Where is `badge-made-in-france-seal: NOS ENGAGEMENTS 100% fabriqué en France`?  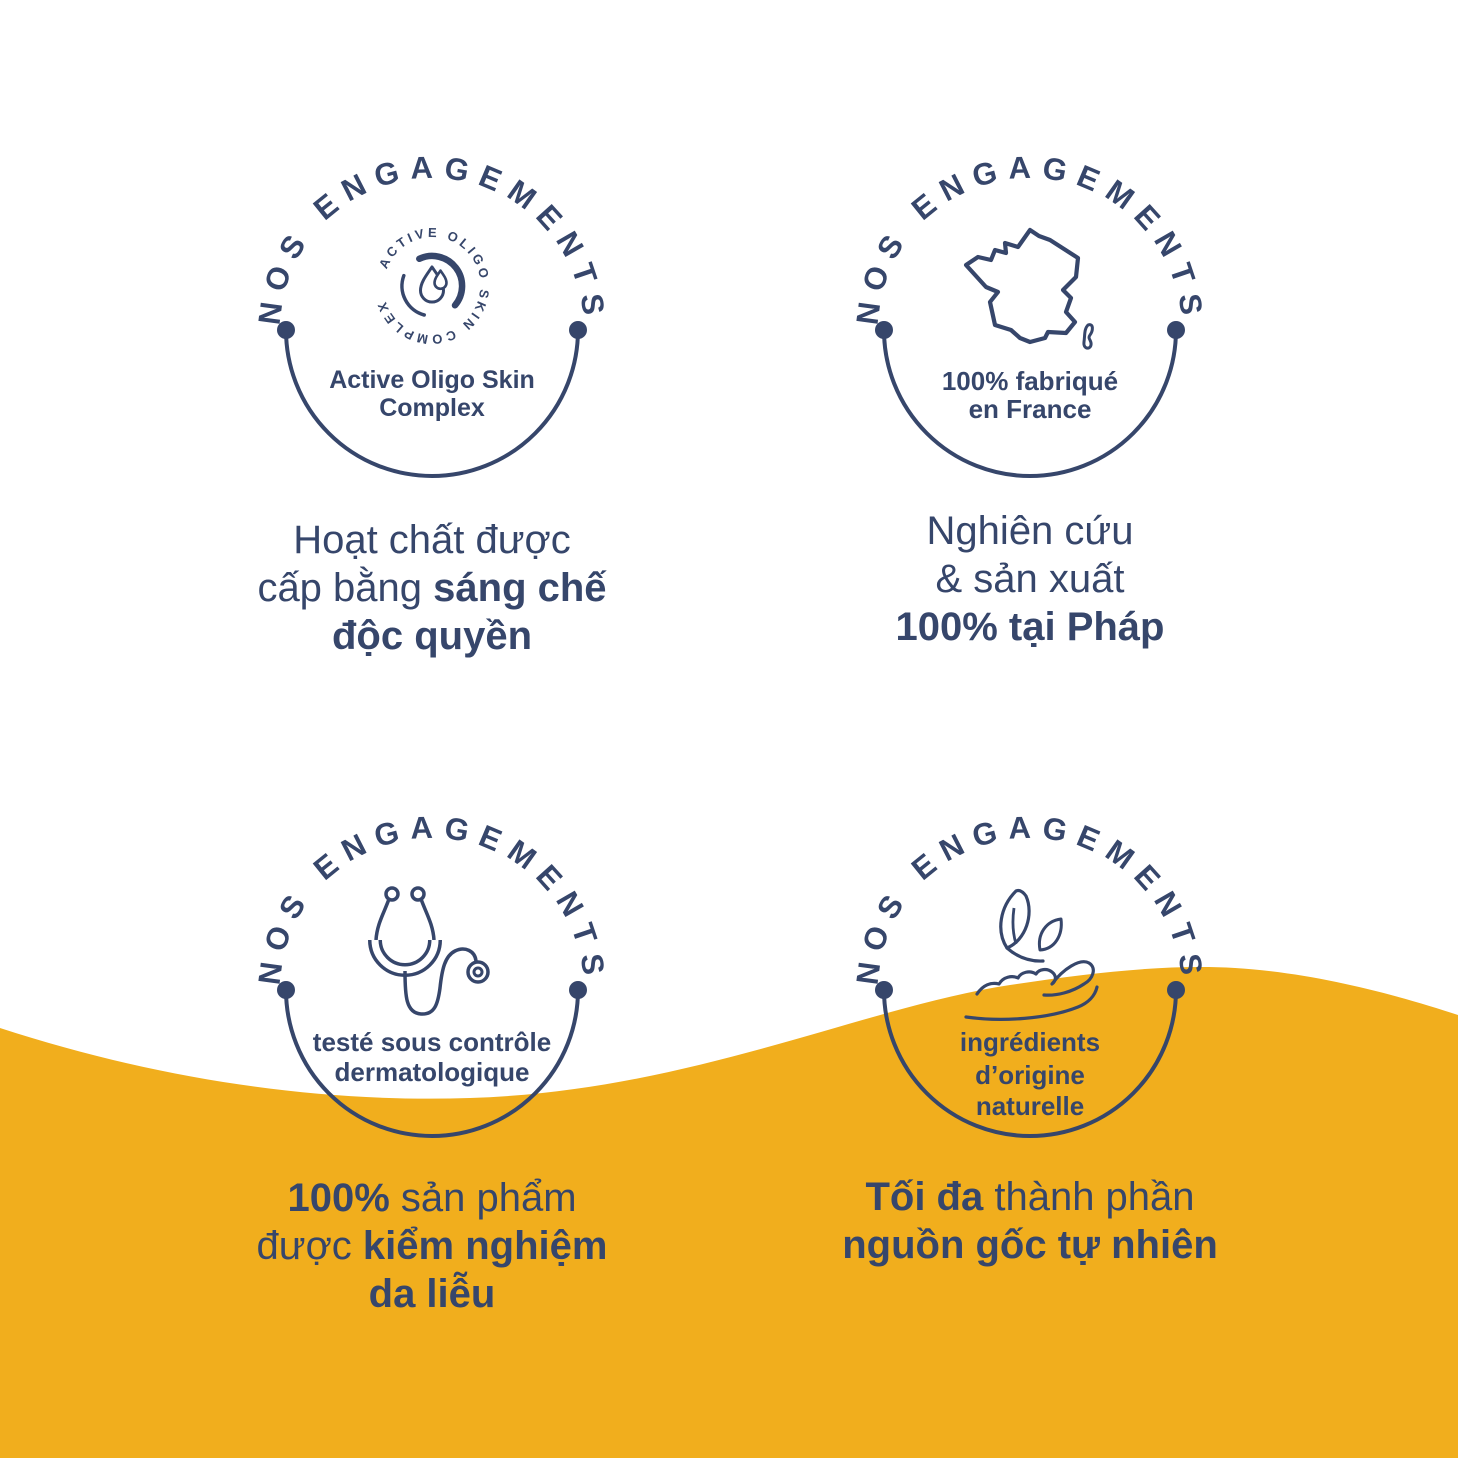 badge-made-in-france-seal: NOS ENGAGEMENTS 100% fabriqué en France is located at coordinates (1029, 314).